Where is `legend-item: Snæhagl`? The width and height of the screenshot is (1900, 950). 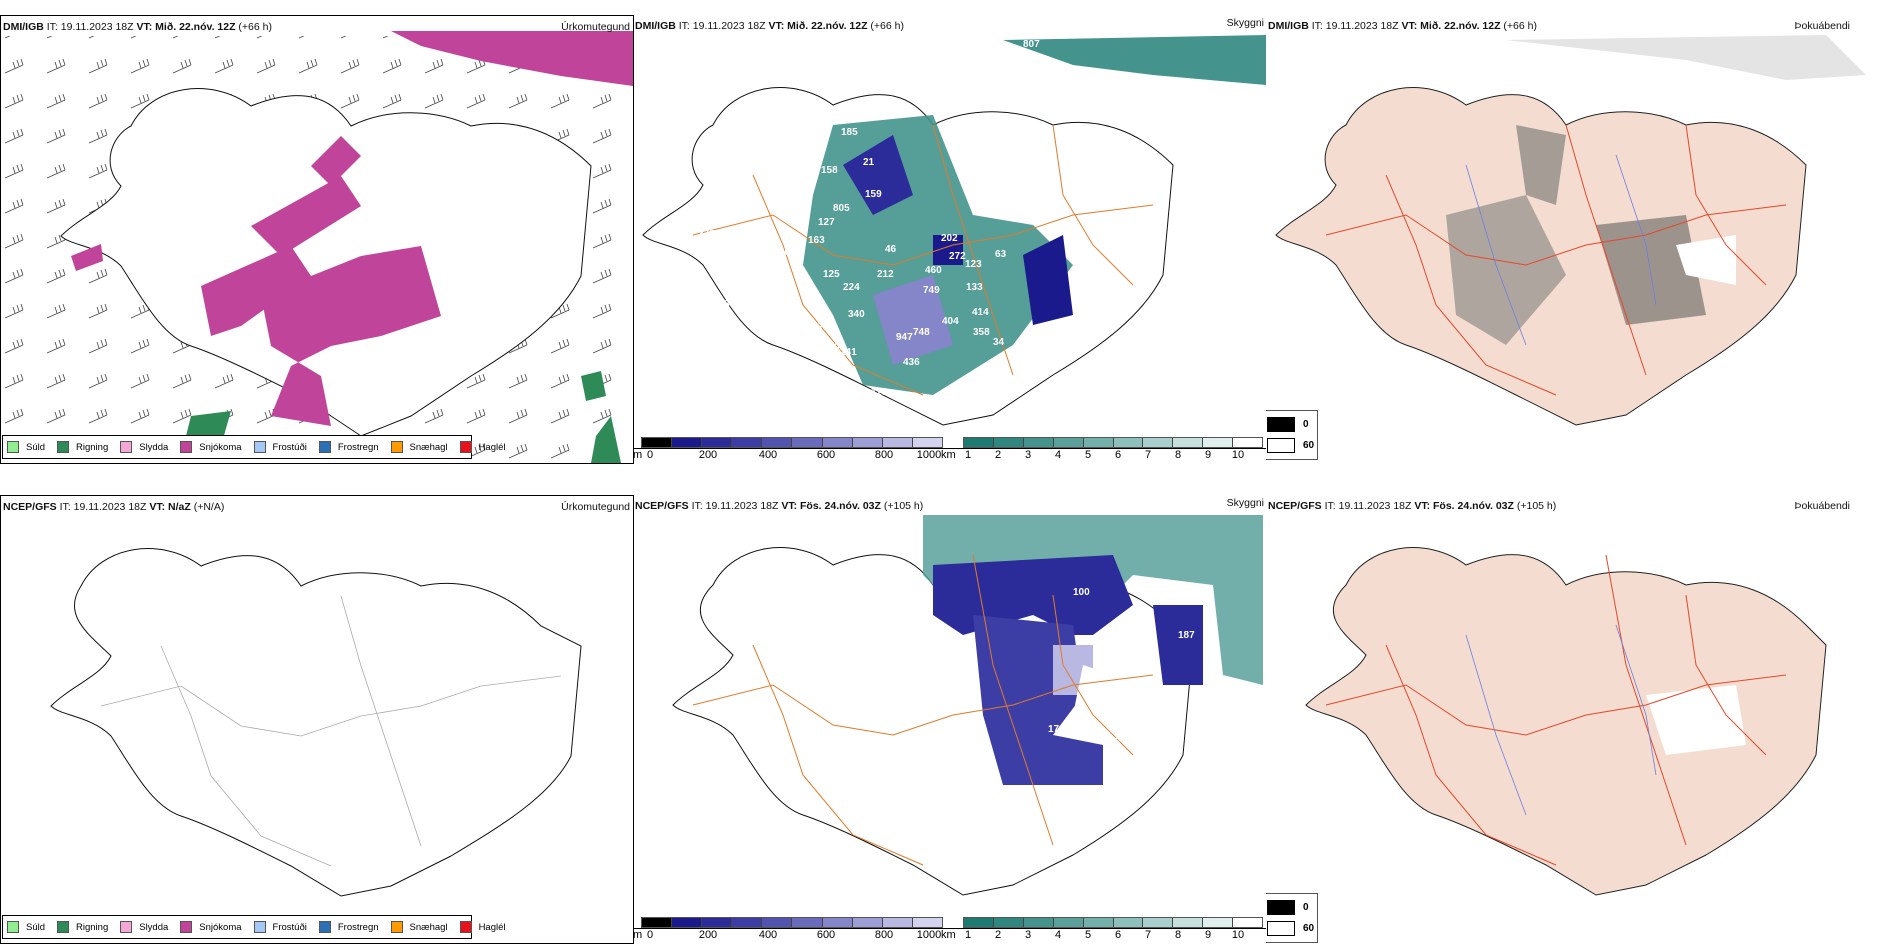
legend-item: Snæhagl is located at coordinates (419, 927).